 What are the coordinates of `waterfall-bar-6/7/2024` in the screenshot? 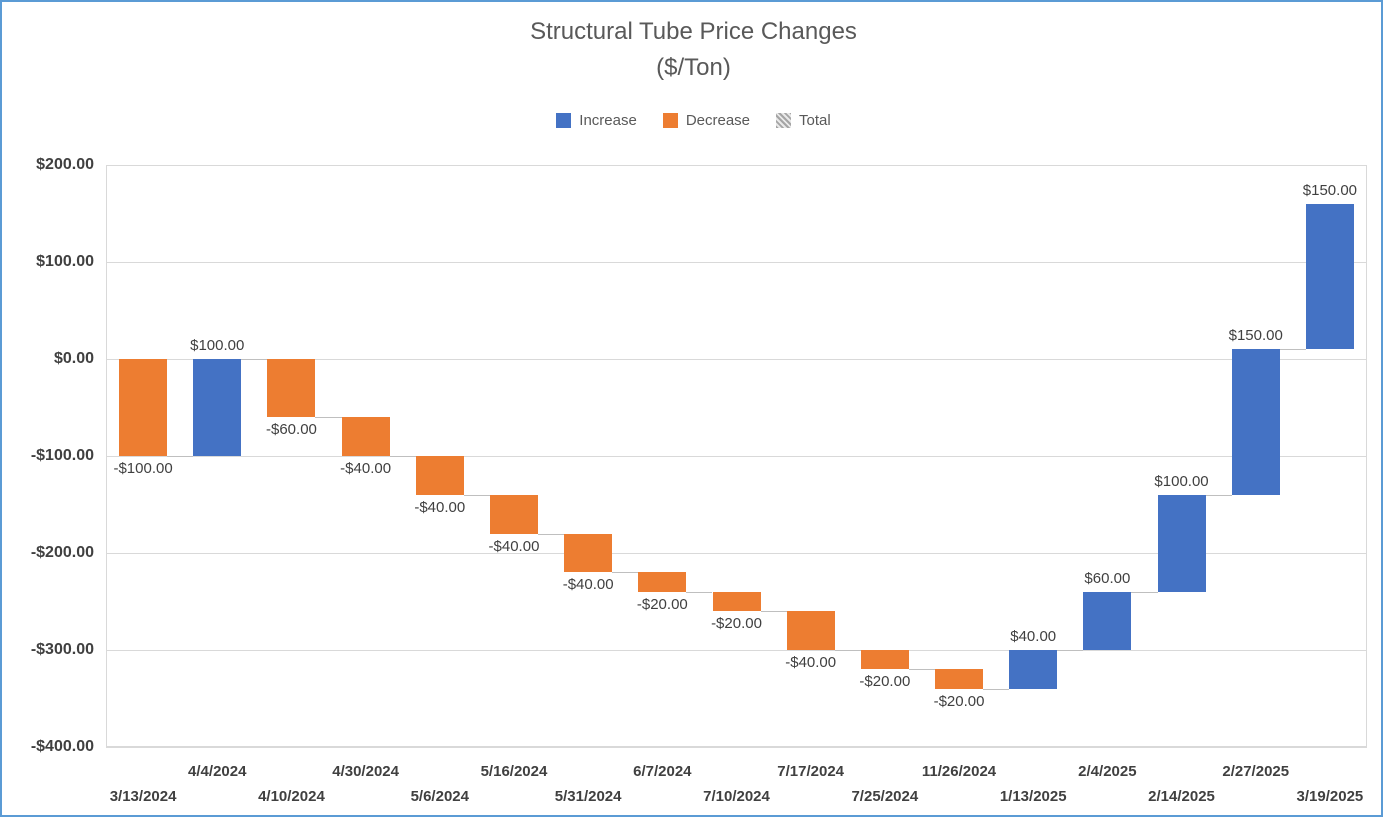 It's located at (662, 582).